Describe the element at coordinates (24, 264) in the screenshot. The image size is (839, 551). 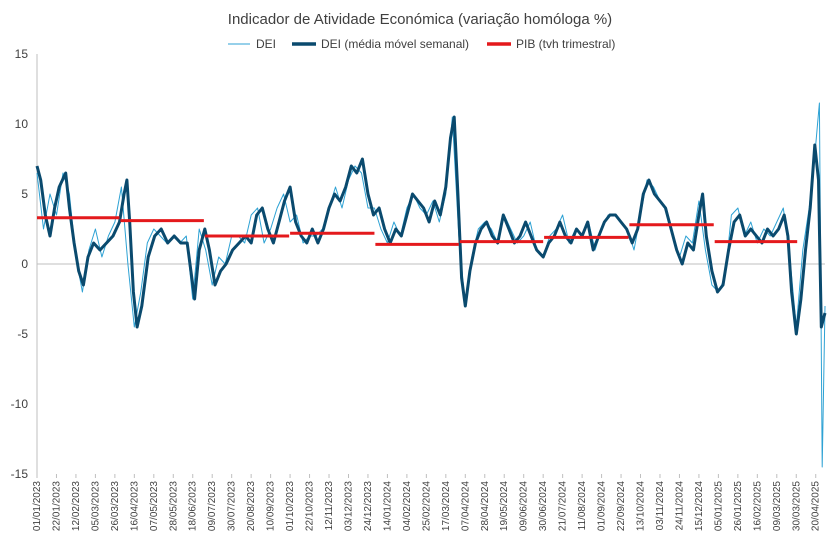
I see `y-tick-label: 0` at that location.